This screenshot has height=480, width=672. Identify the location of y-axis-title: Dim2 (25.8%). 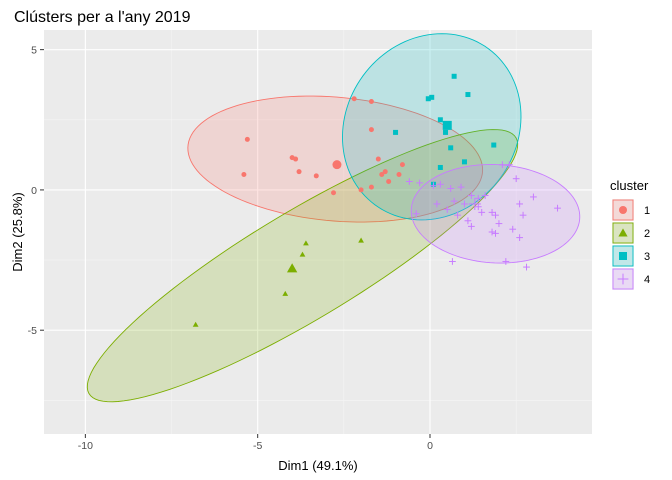
(17, 231).